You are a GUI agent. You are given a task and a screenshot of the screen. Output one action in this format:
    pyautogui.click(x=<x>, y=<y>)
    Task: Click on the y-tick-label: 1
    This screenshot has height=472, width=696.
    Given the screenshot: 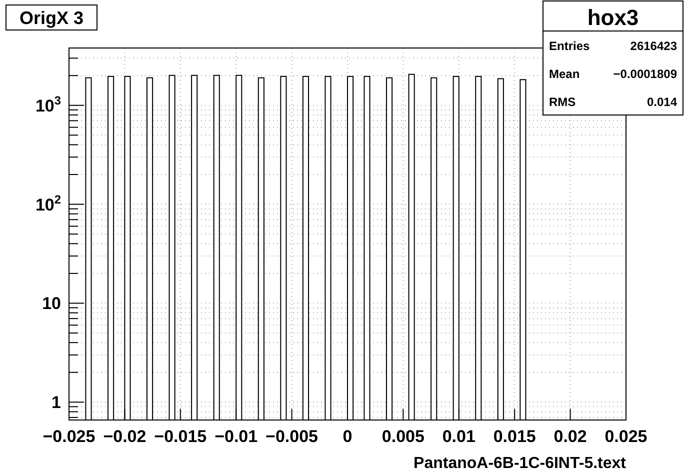 What is the action you would take?
    pyautogui.click(x=56, y=402)
    